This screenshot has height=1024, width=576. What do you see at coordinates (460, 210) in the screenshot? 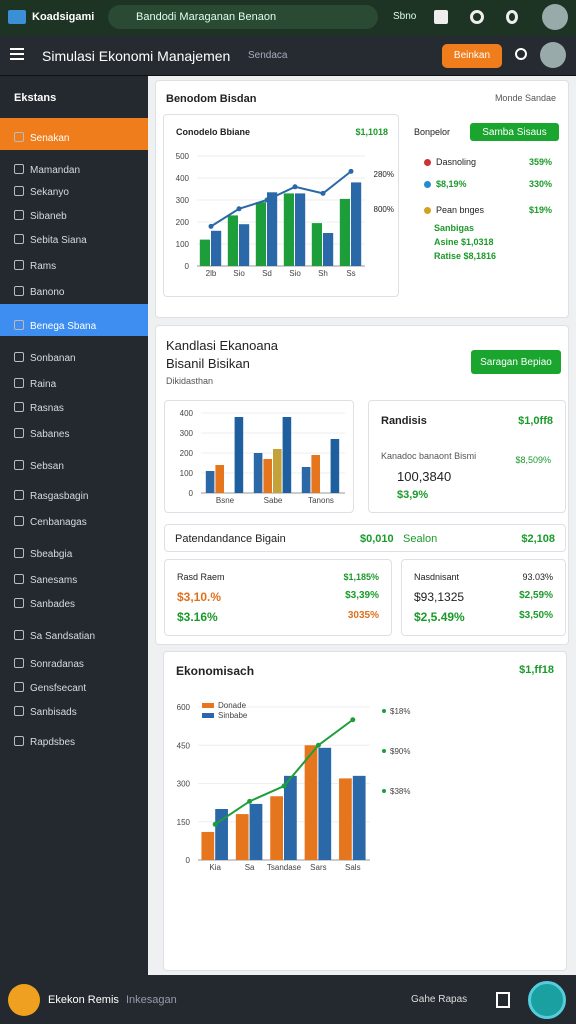
I see `row-label: Pean bnges` at bounding box center [460, 210].